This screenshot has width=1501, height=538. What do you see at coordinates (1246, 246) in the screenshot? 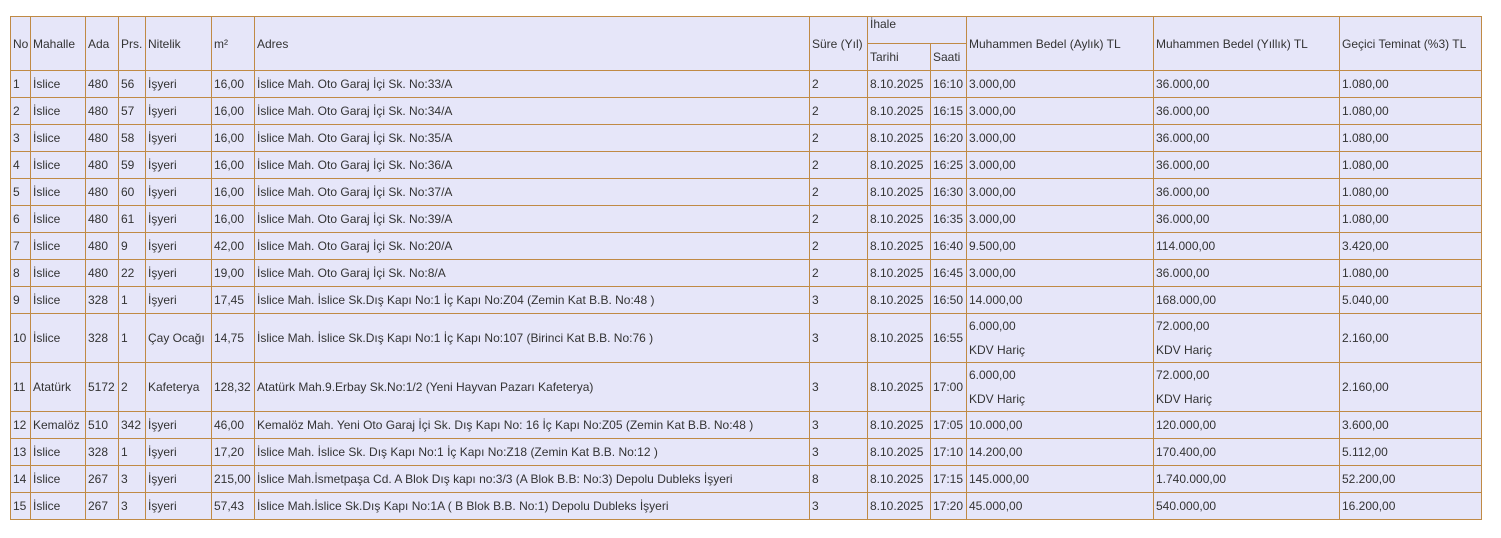
I see `table-cell: 114.000,00` at bounding box center [1246, 246].